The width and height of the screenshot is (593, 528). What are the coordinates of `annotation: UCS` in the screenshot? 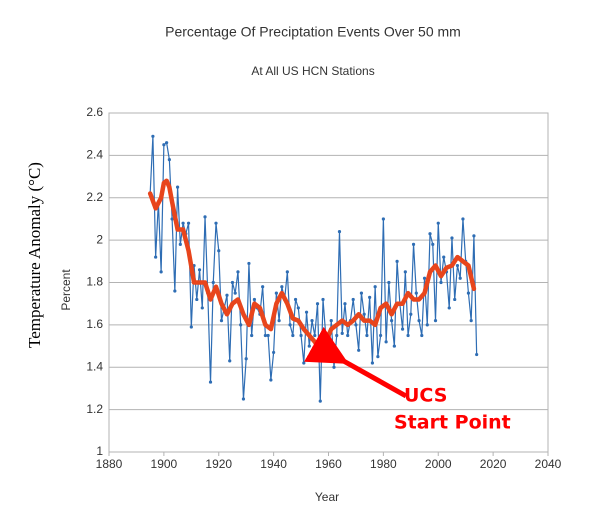 It's located at (425, 396).